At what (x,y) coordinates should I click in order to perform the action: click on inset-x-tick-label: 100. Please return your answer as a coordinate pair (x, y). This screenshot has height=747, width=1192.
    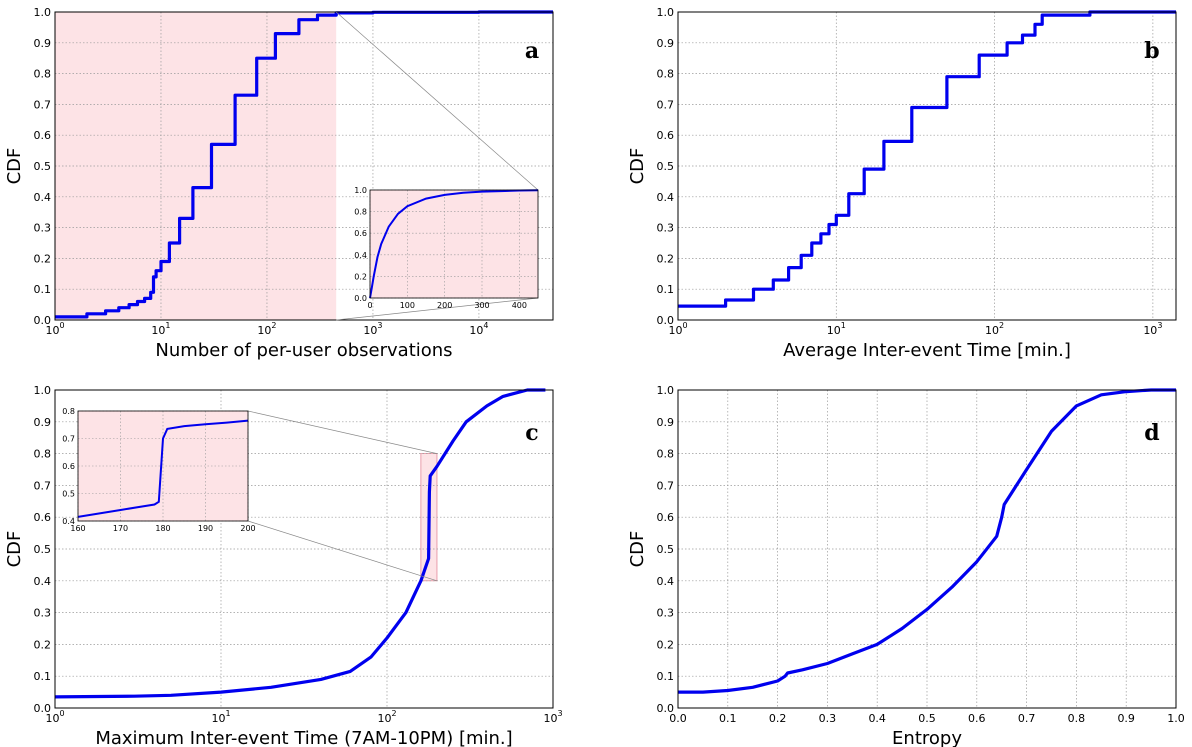
    Looking at the image, I should click on (407, 305).